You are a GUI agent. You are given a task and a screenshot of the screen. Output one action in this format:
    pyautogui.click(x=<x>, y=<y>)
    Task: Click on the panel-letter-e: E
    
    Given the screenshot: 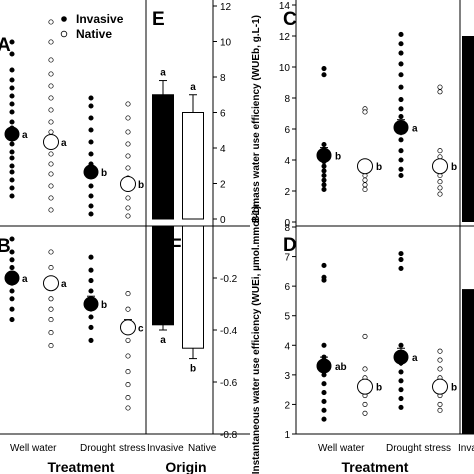 What is the action you would take?
    pyautogui.click(x=158, y=19)
    